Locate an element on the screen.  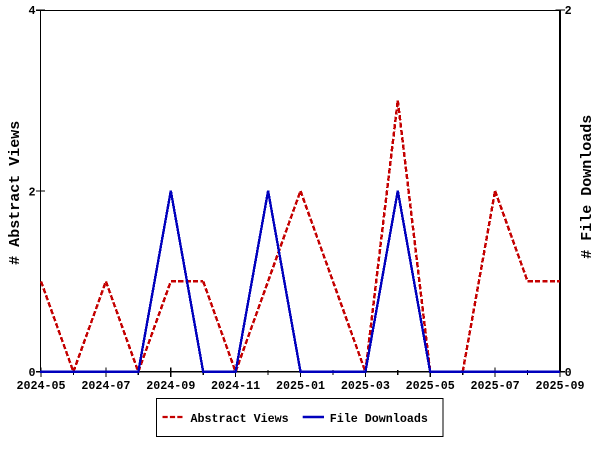
svg-text: 2024-07 is located at coordinates (105, 386).